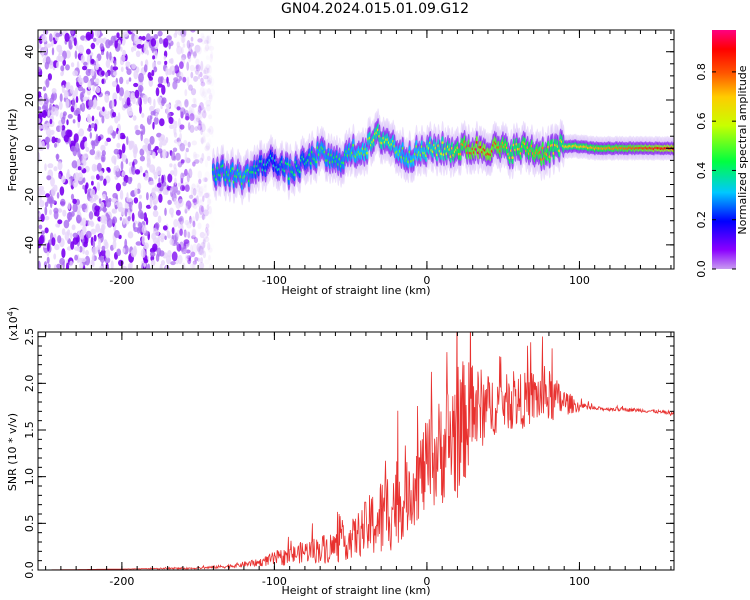 The image size is (750, 600). What do you see at coordinates (701, 72) in the screenshot?
I see `colorbar-tick-label: 0.8` at bounding box center [701, 72].